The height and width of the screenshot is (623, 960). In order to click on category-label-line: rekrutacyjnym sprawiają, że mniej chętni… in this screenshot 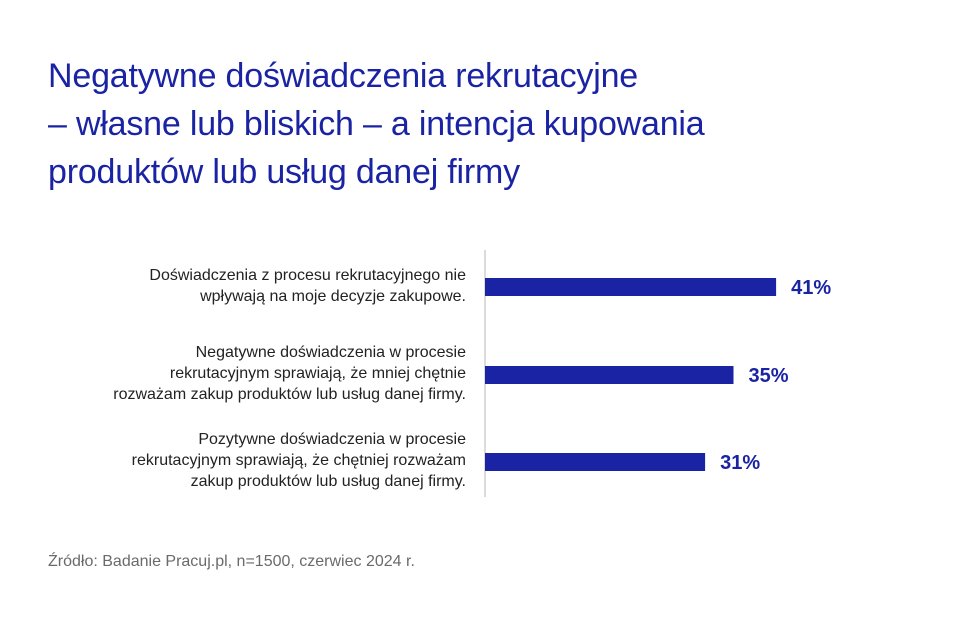, I will do `click(317, 373)`.